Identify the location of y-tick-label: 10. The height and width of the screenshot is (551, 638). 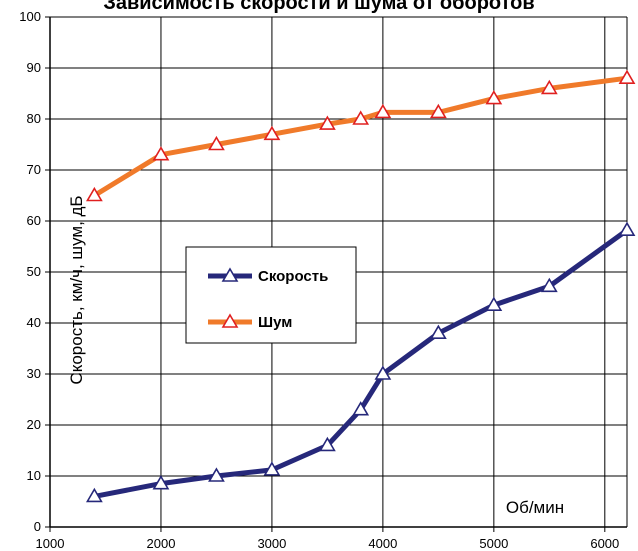
(34, 475).